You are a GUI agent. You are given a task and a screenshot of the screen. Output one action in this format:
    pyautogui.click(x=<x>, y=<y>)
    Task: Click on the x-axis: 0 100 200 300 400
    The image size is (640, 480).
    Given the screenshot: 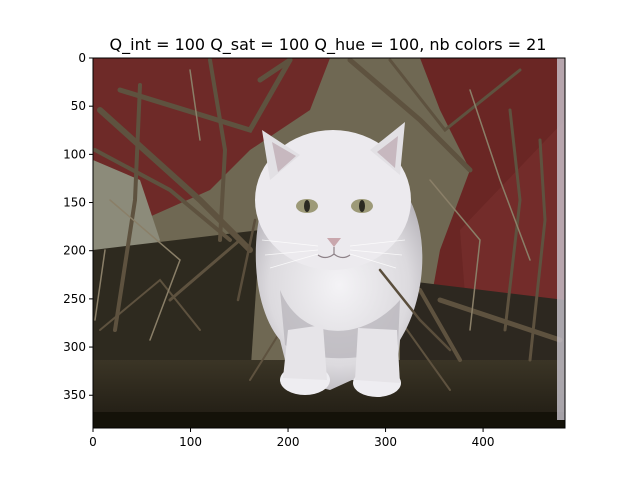 What is the action you would take?
    pyautogui.click(x=292, y=438)
    